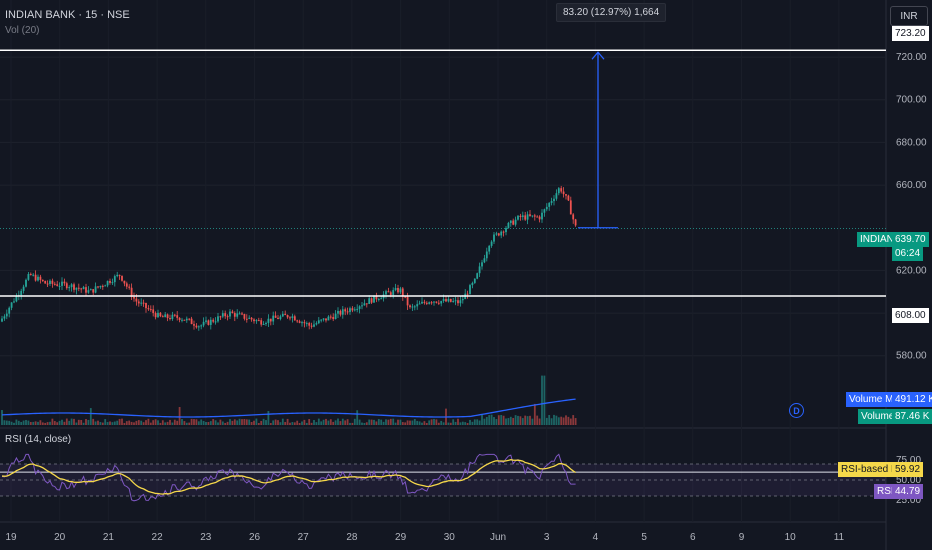 The image size is (932, 550). Describe the element at coordinates (909, 16) in the screenshot. I see `currency-button: INR` at that location.